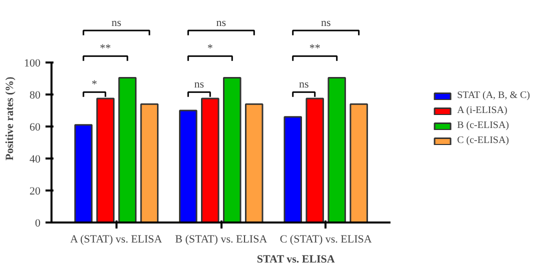  Describe the element at coordinates (35, 192) in the screenshot. I see `y-tick-label: 20` at that location.